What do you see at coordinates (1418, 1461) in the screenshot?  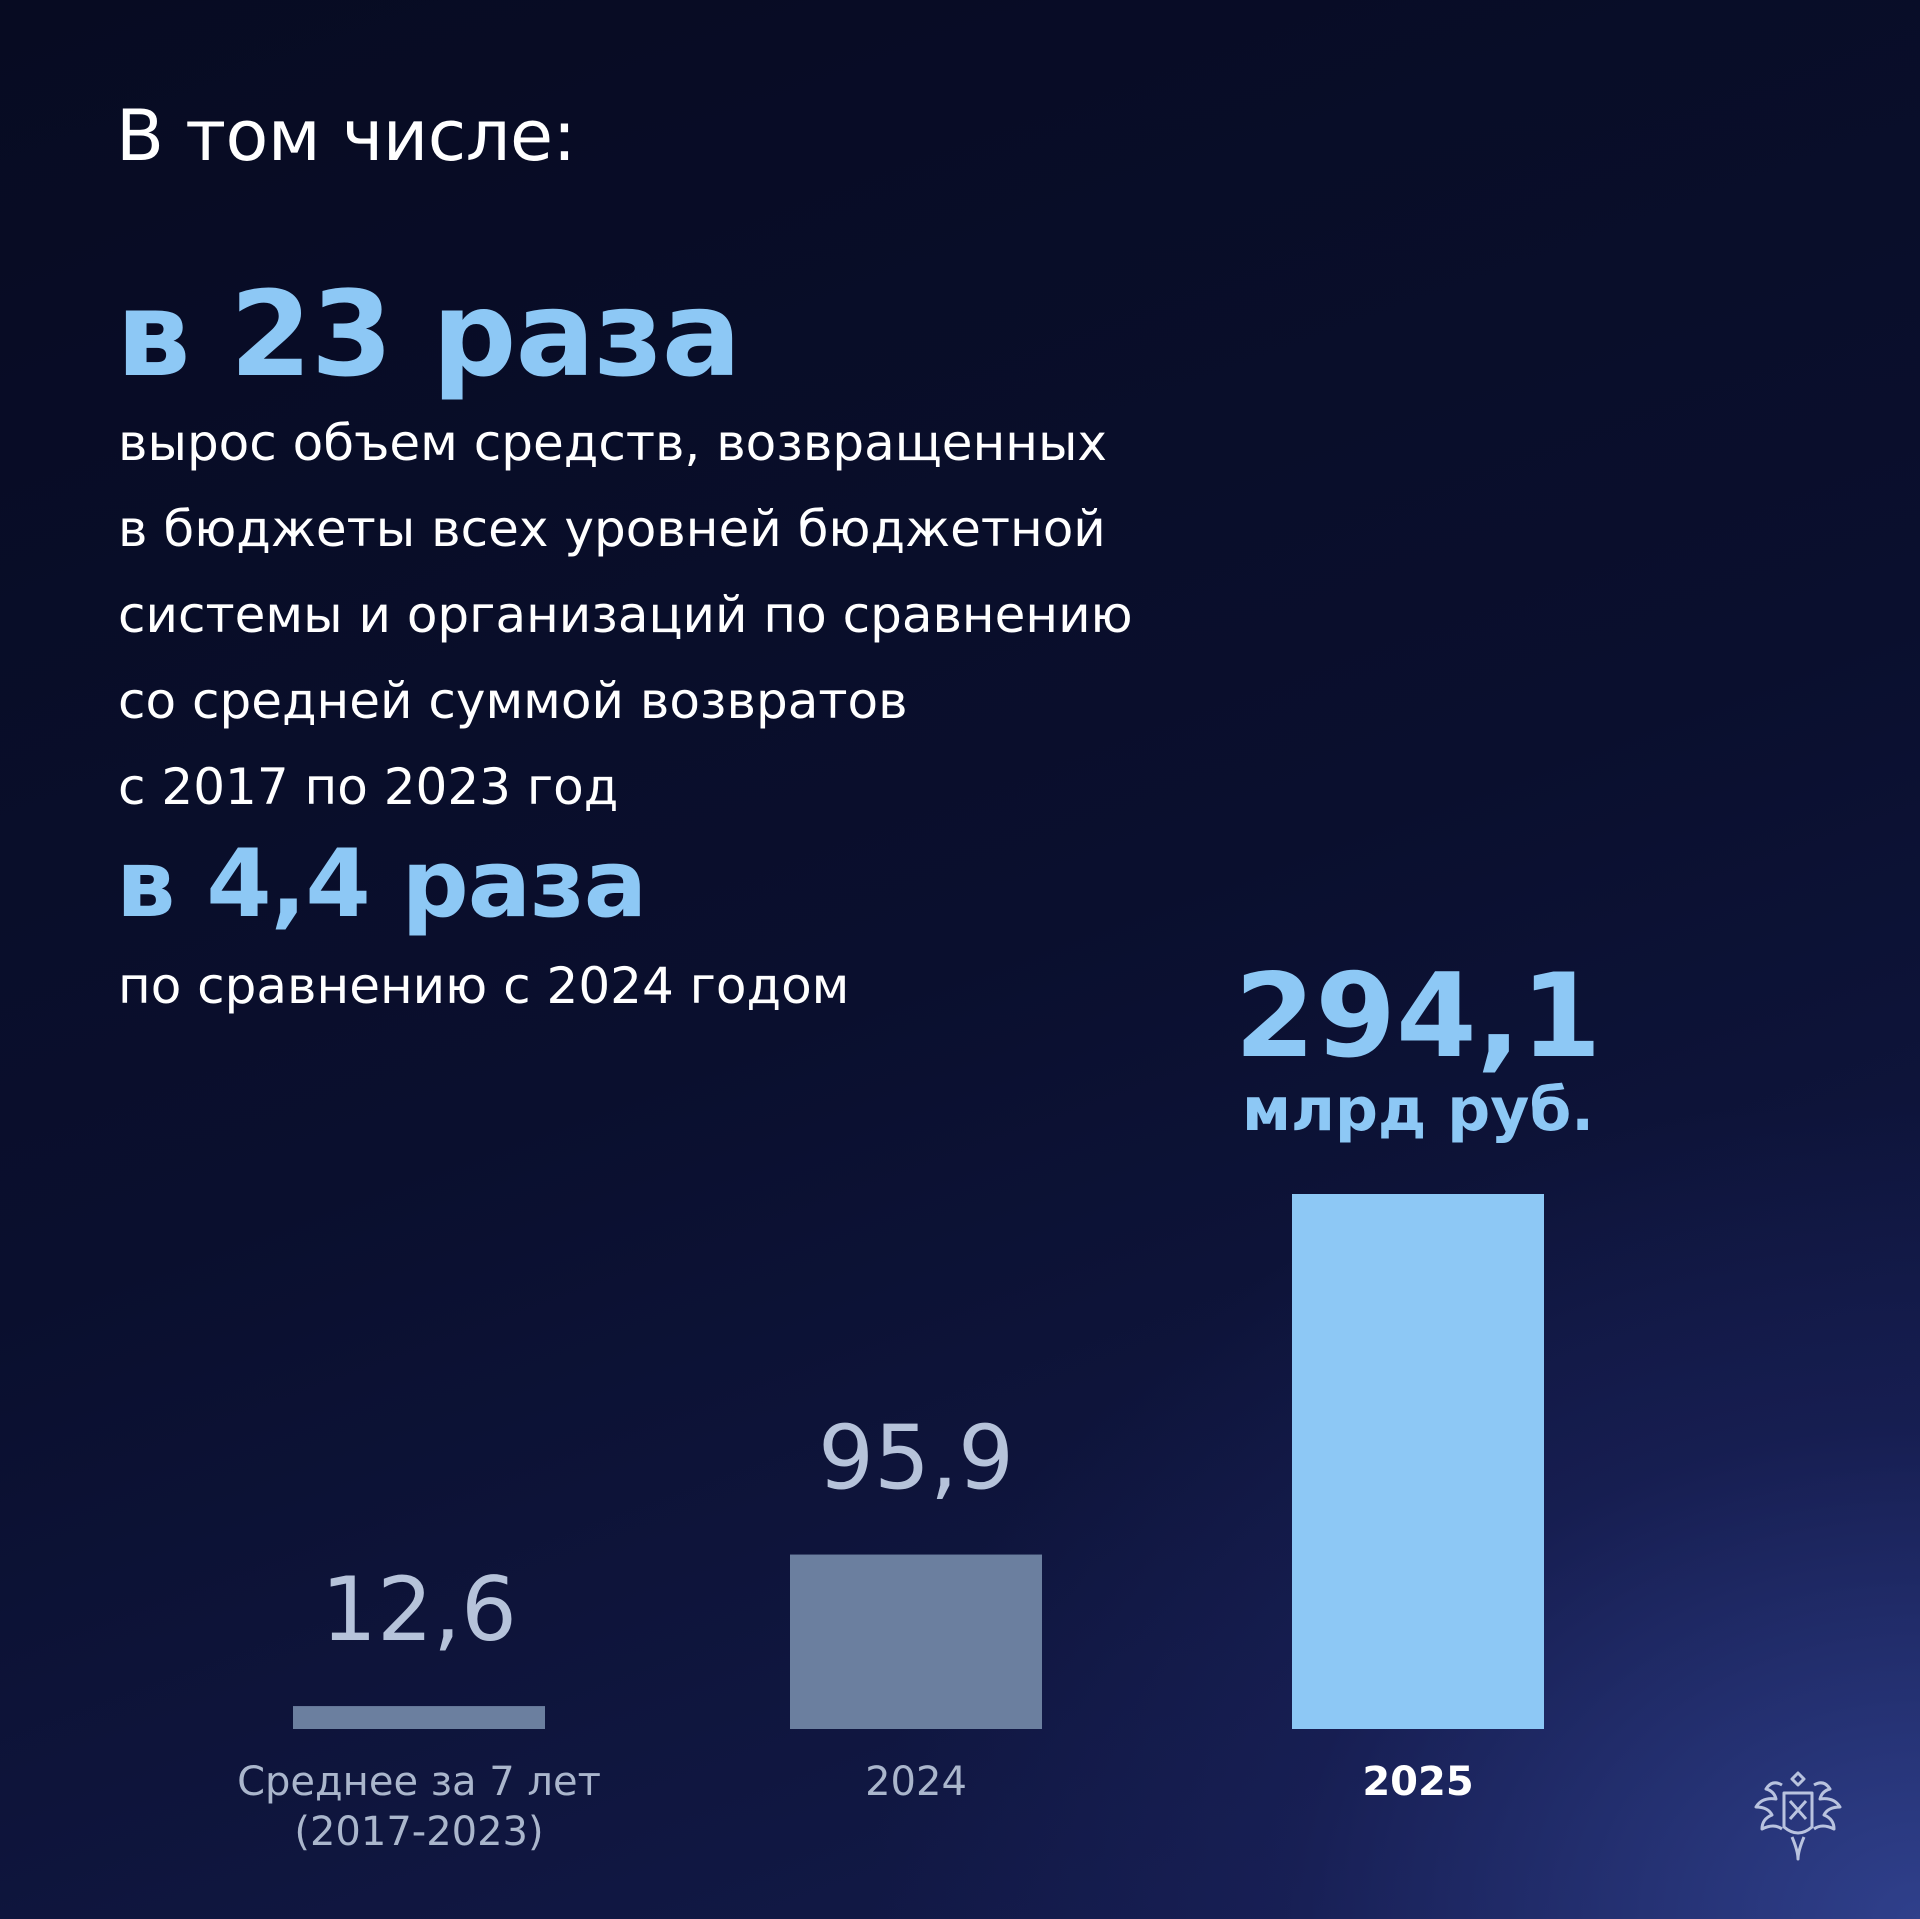 I see `bar-highlighted` at bounding box center [1418, 1461].